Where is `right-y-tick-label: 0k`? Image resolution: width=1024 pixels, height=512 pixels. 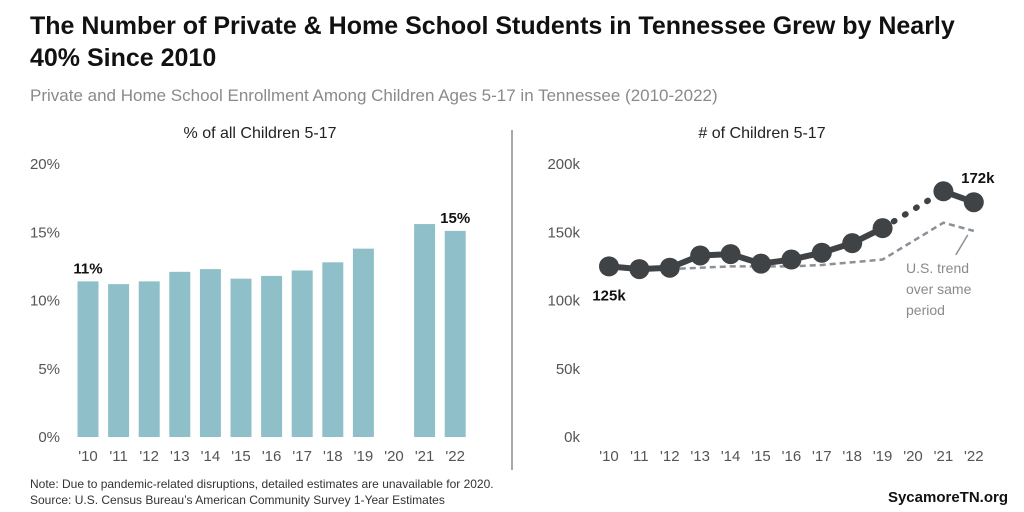
right-y-tick-label: 0k is located at coordinates (572, 437).